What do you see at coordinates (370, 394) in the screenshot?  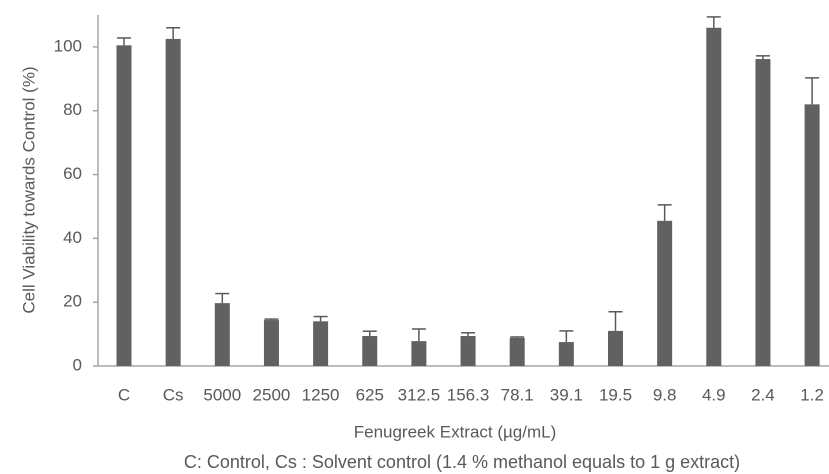 I see `x-tick-label: 625` at bounding box center [370, 394].